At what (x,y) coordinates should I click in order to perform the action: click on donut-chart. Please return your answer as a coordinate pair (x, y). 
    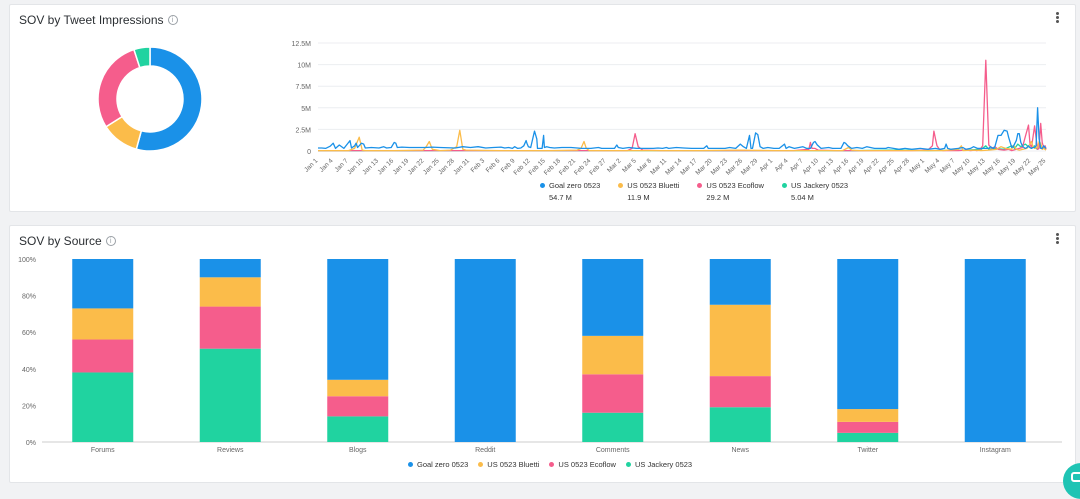
    Looking at the image, I should click on (150, 99).